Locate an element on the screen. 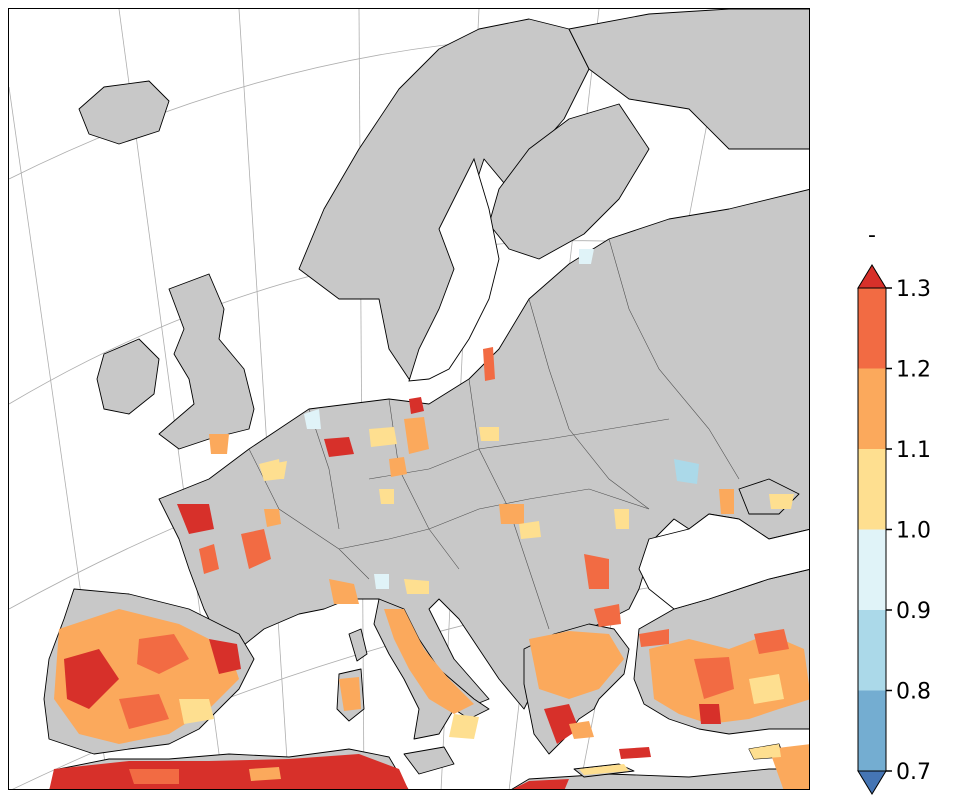  colorbar-tick-label: 0.9 is located at coordinates (913, 611).